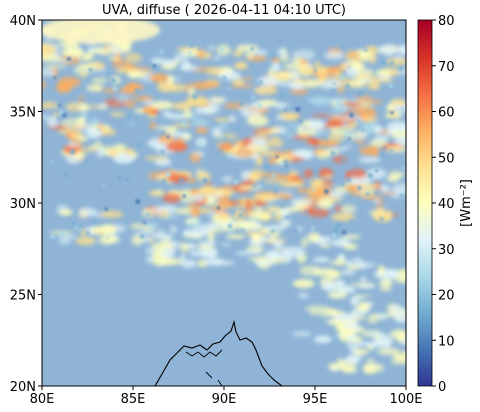 The height and width of the screenshot is (412, 480). I want to click on colorbar-tick-label: 70, so click(446, 67).